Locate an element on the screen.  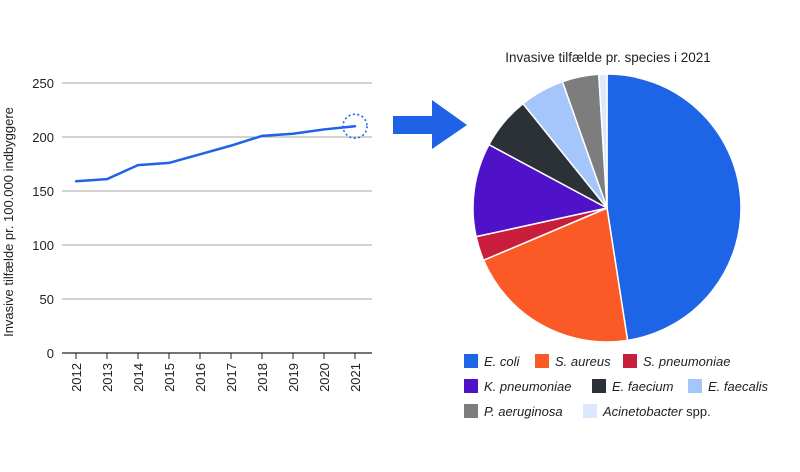
y-tick-label: 0 is located at coordinates (50, 353).